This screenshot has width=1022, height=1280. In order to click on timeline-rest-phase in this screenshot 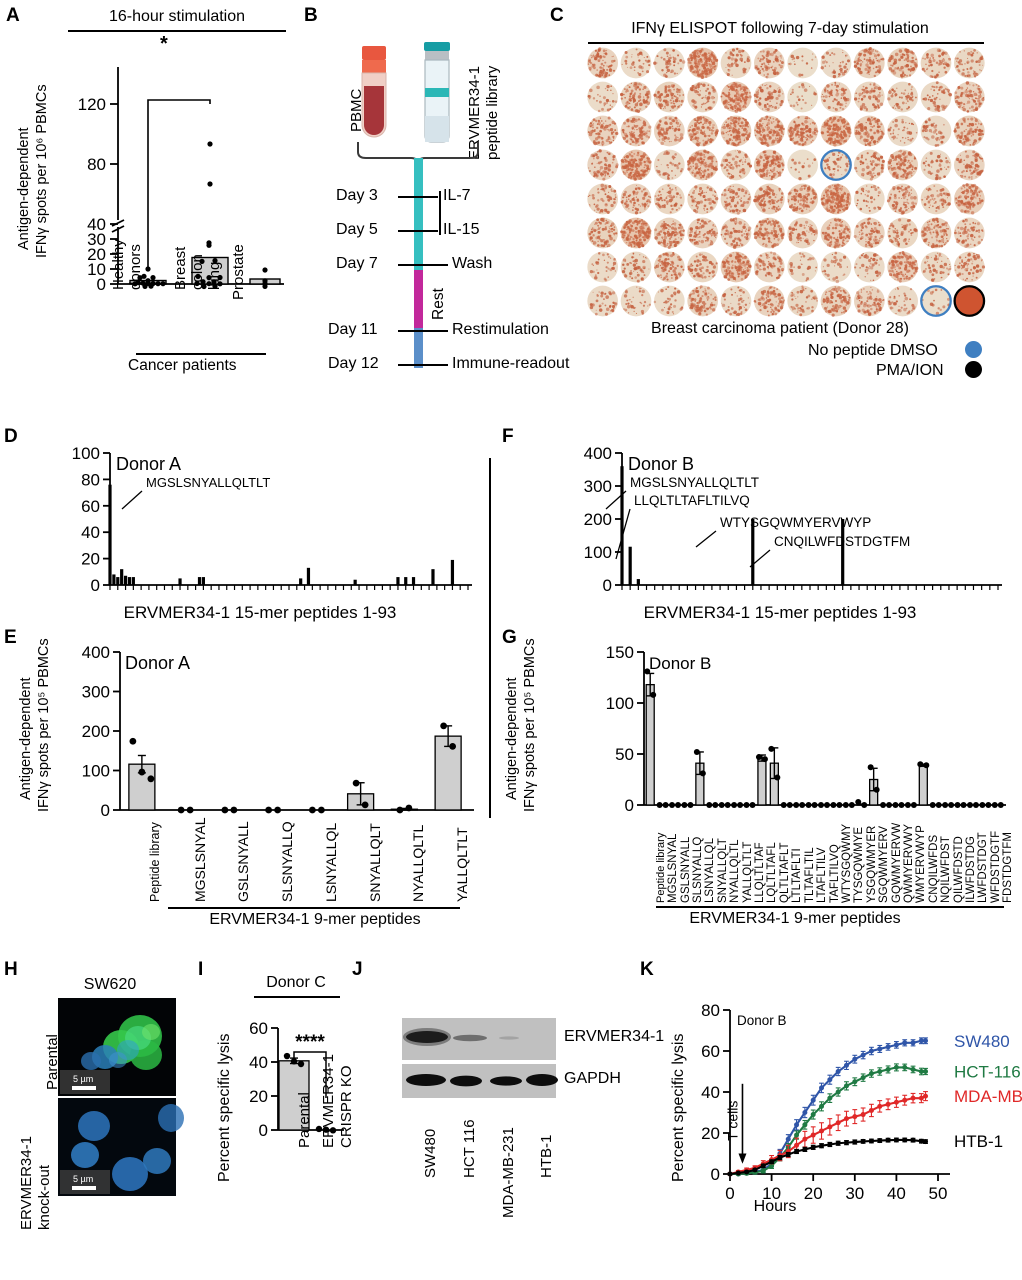, I will do `click(418, 299)`.